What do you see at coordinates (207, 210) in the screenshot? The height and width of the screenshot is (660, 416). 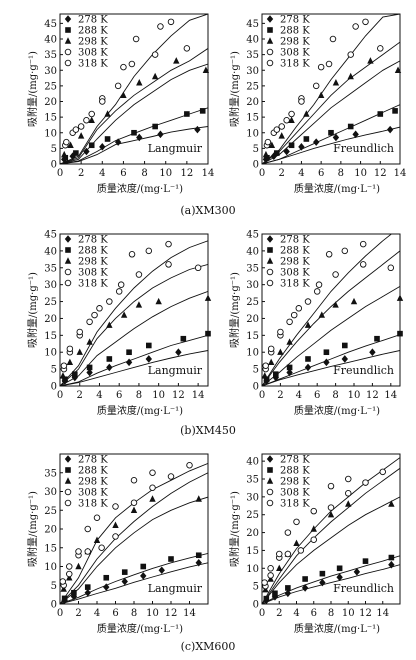 I see `panel-caption: (a)XM300` at bounding box center [207, 210].